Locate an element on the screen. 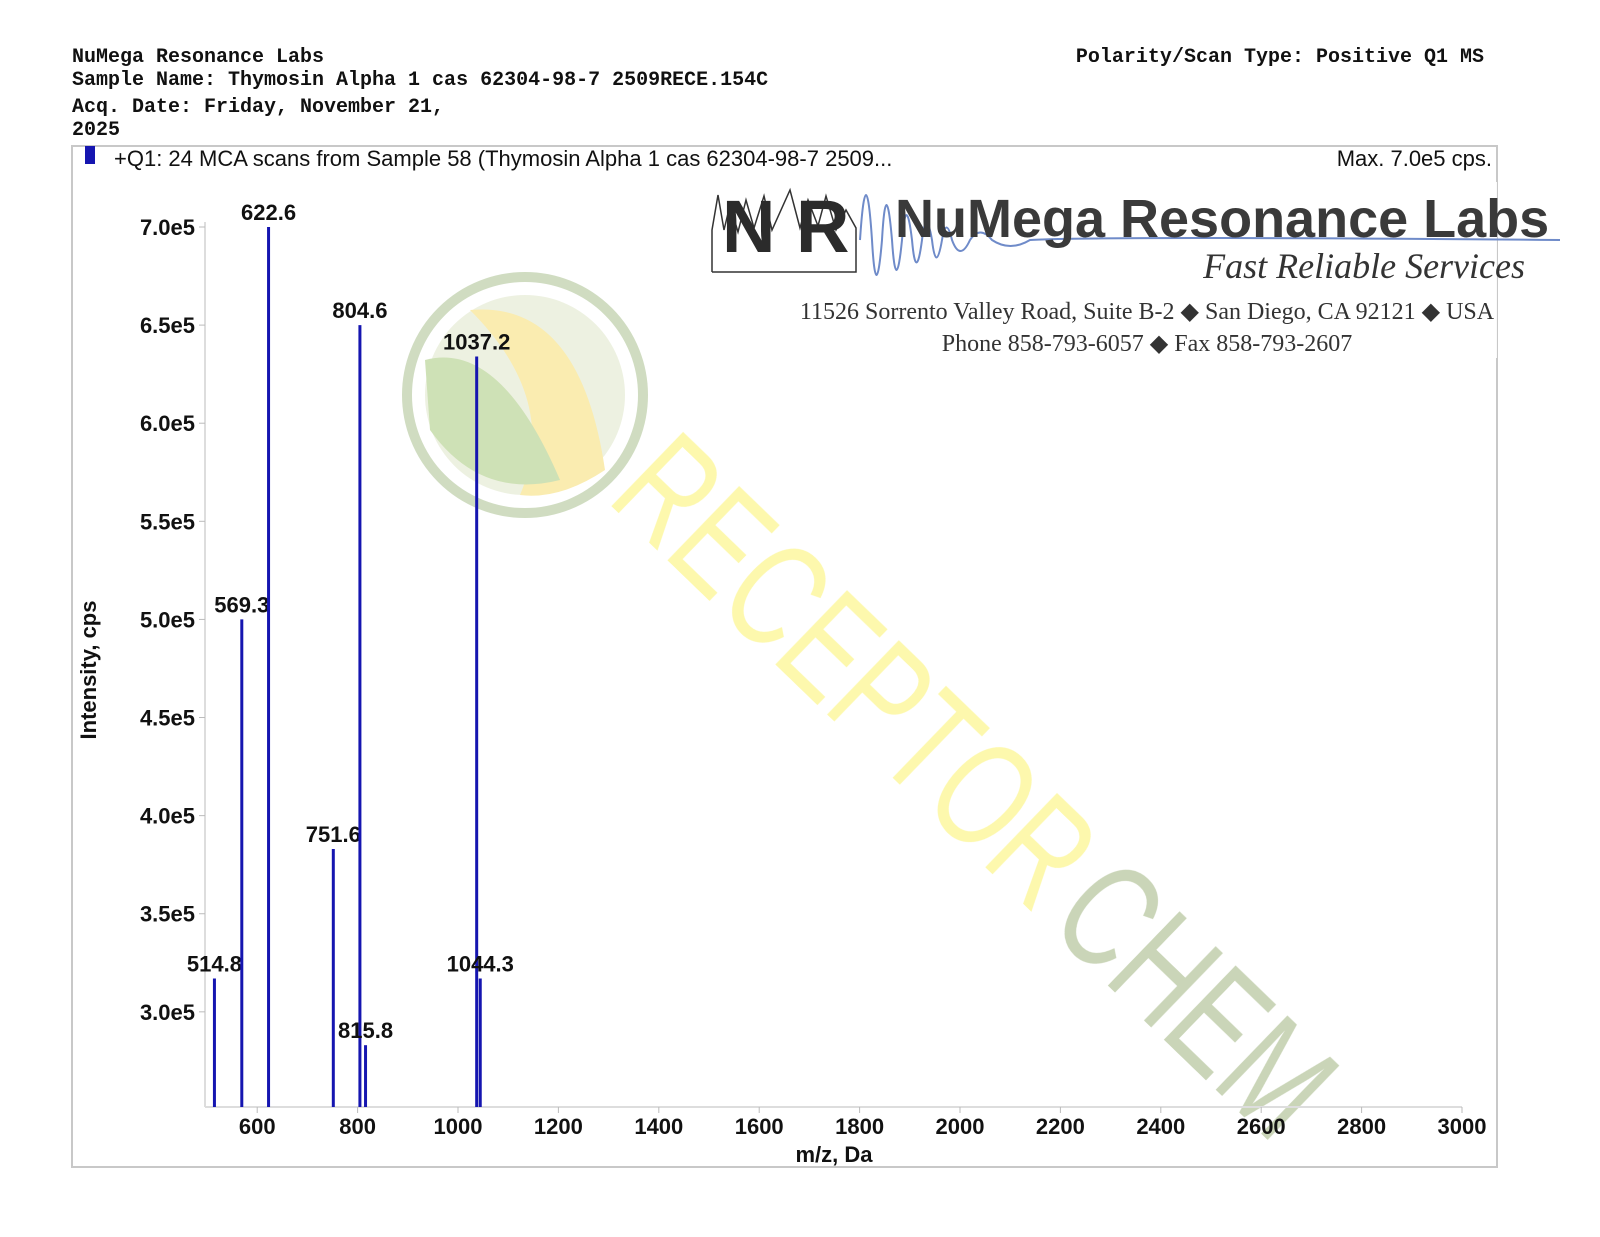 The image size is (1600, 1237). peak-label: 514.8 is located at coordinates (214, 963).